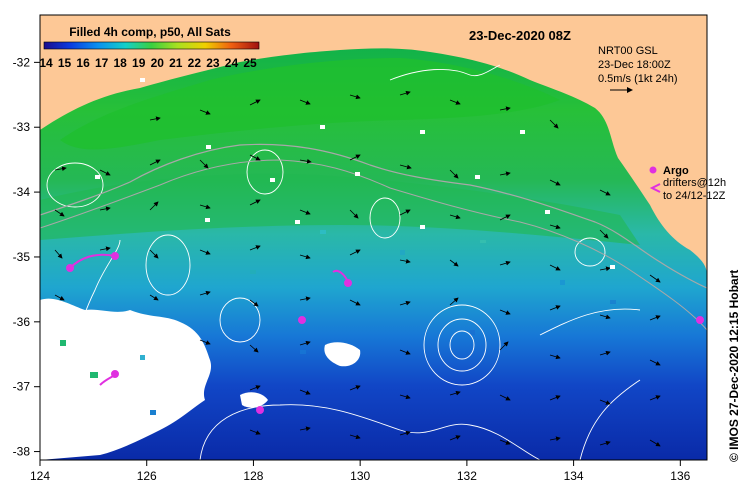  I want to click on y-tick-label: -33, so click(22, 127).